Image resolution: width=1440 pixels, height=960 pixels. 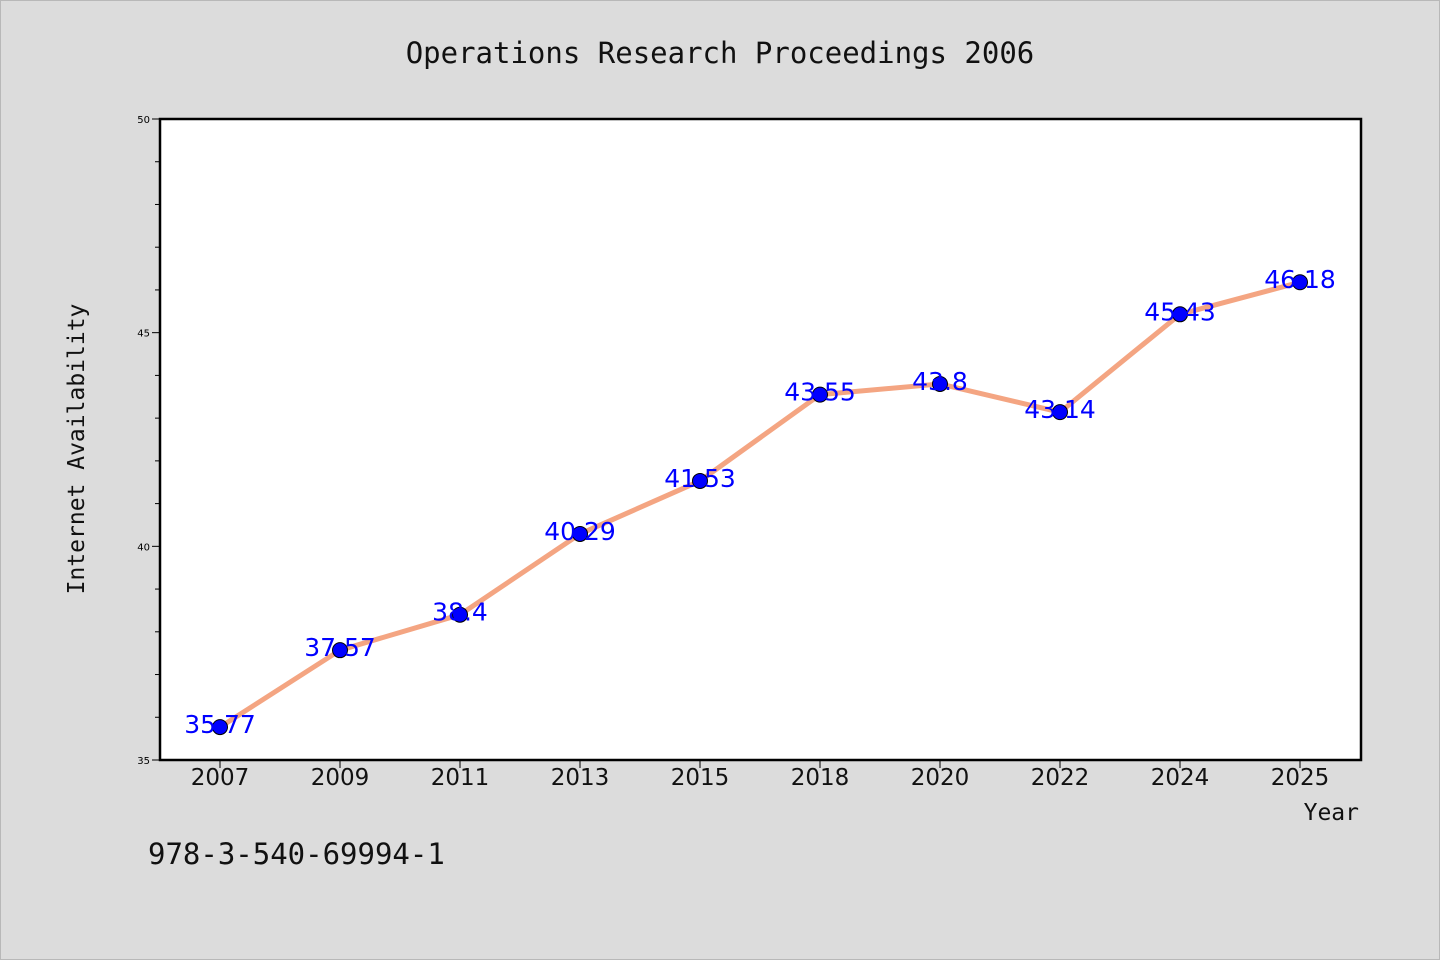 I want to click on data-label: 45.43, so click(x=1180, y=311).